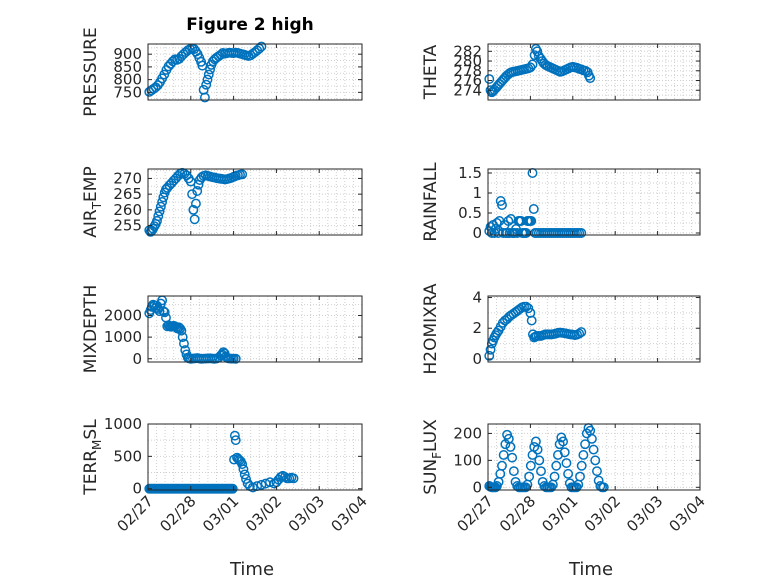 This screenshot has width=778, height=583. What do you see at coordinates (250, 25) in the screenshot?
I see `chart-title: Figure 2 high` at bounding box center [250, 25].